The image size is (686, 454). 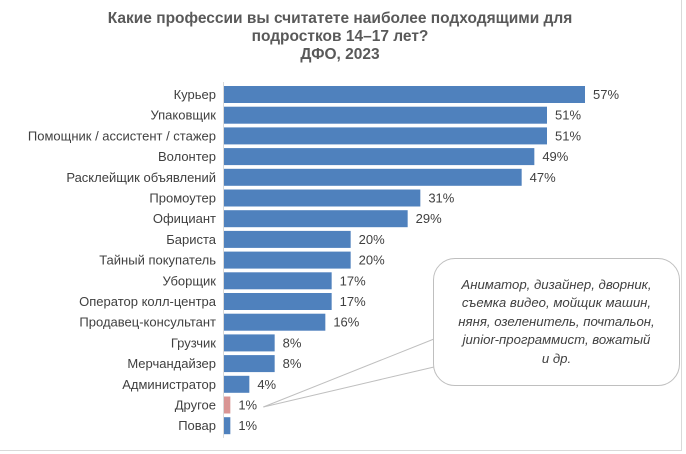 I want to click on category-label: Бариста, so click(x=191, y=239).